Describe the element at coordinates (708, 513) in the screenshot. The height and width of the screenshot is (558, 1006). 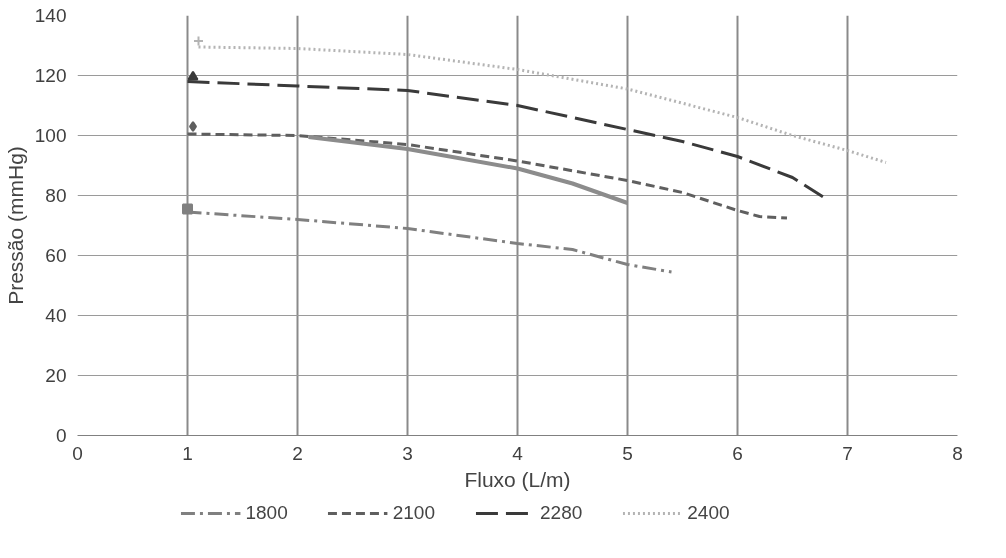
I see `legend-label: 2400` at that location.